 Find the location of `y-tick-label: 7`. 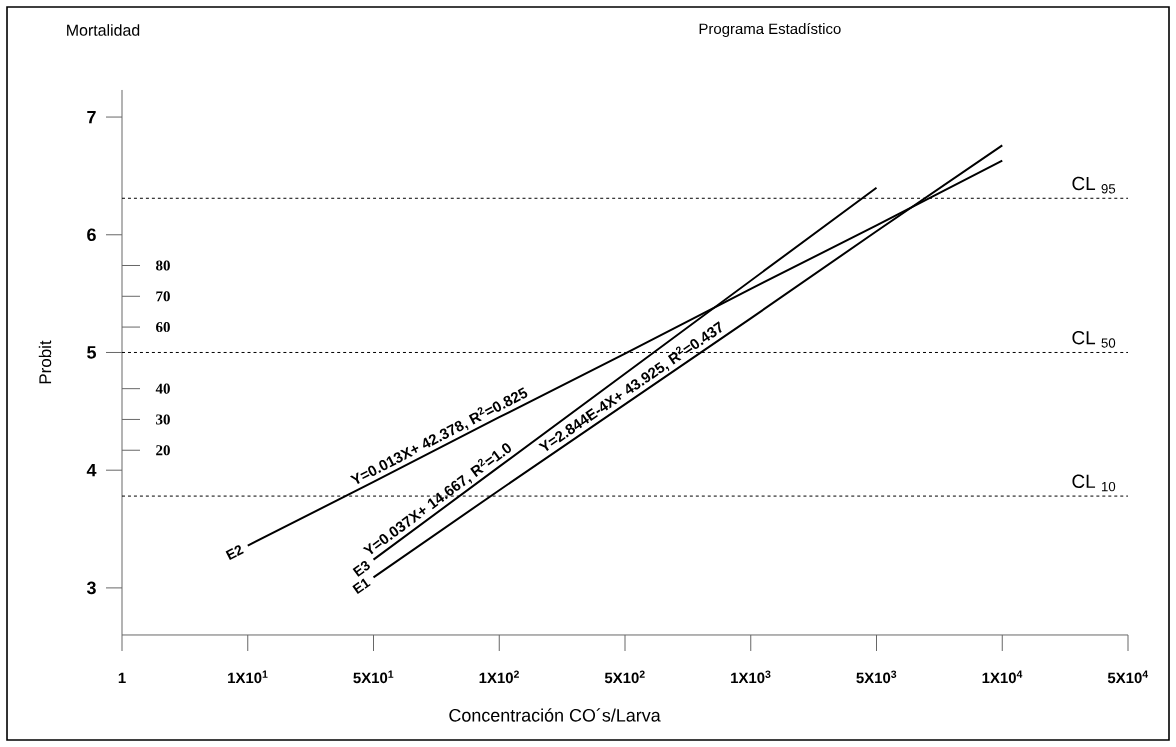

y-tick-label: 7 is located at coordinates (91, 117).